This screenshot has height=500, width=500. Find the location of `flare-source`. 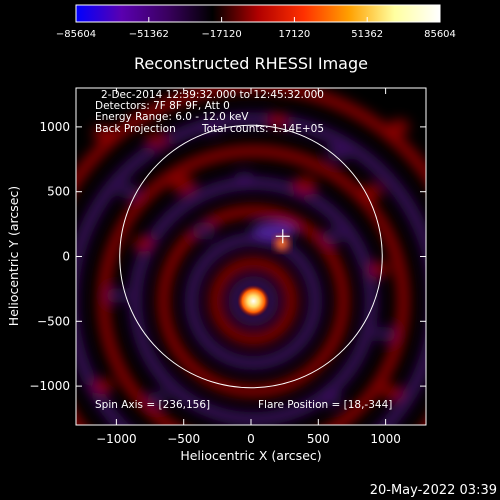

flare-source is located at coordinates (253, 301).